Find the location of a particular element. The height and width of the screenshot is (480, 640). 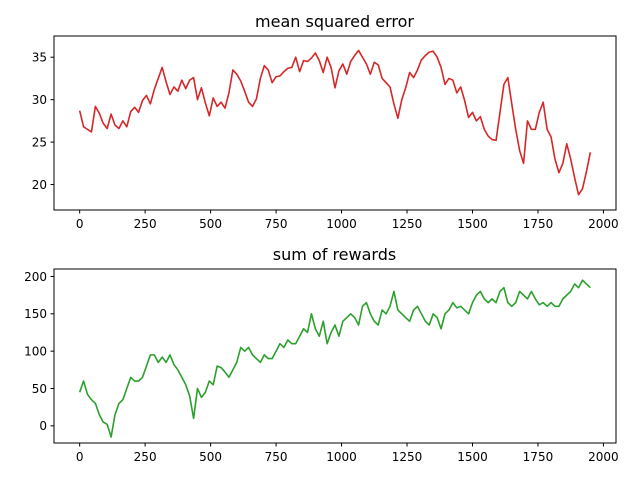

rewards-y-tick-label: 150 is located at coordinates (35, 314).